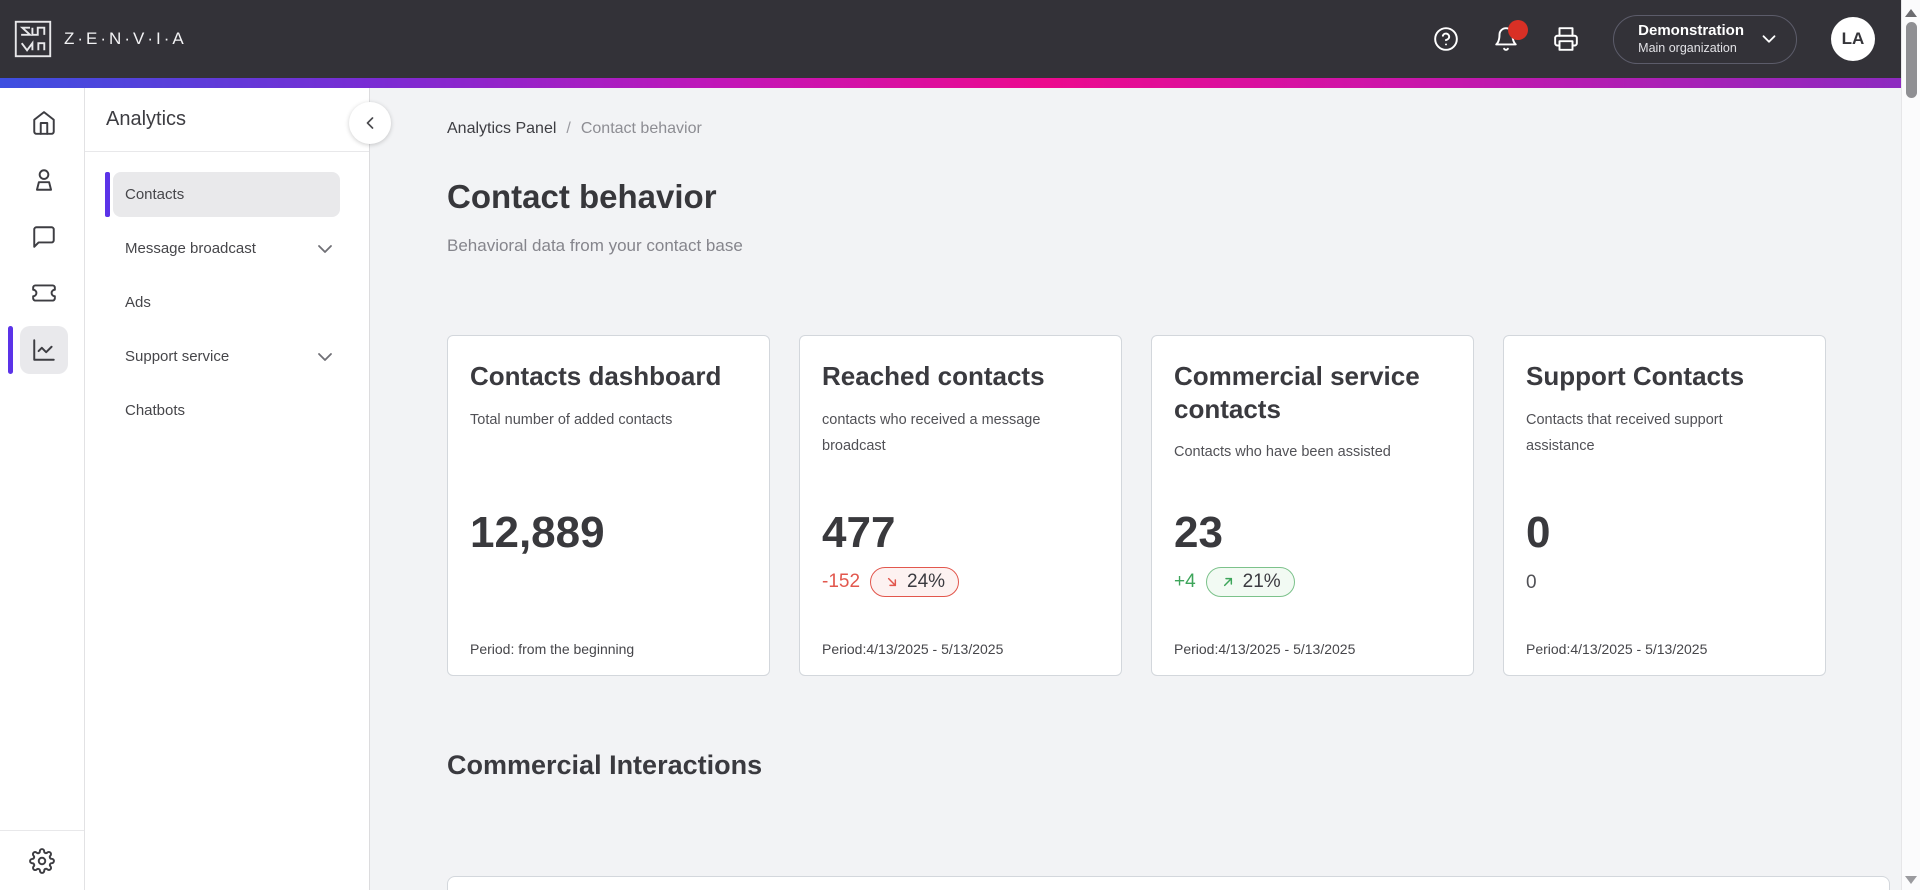 The image size is (1920, 890). I want to click on change-percent: 24%, so click(926, 581).